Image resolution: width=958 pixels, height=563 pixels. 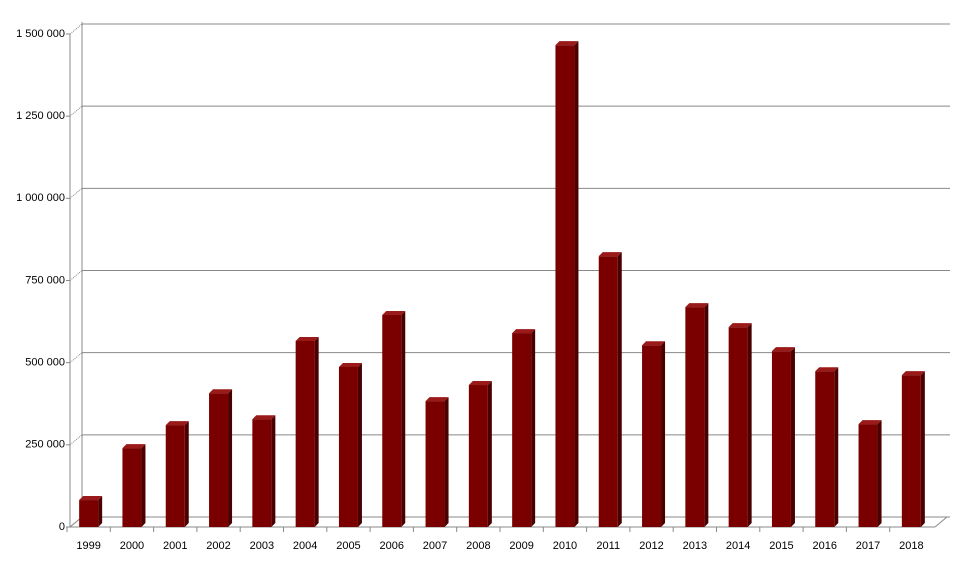 What do you see at coordinates (521, 546) in the screenshot?
I see `x-tick-label: 2009` at bounding box center [521, 546].